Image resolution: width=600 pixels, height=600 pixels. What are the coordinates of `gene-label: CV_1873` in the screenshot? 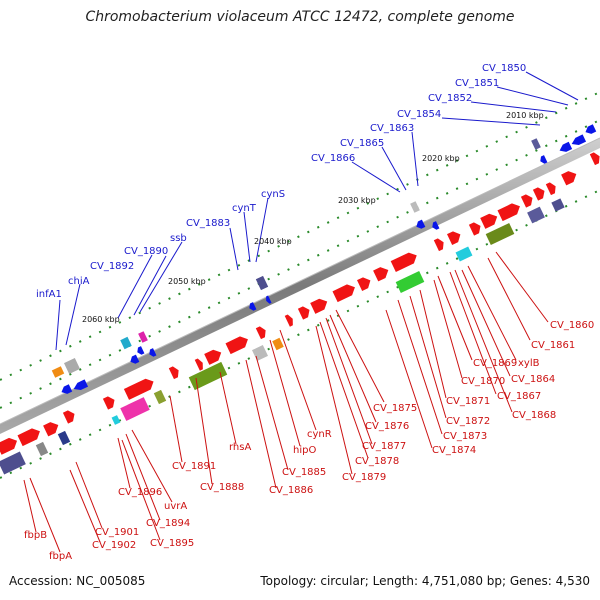 It's located at (465, 436).